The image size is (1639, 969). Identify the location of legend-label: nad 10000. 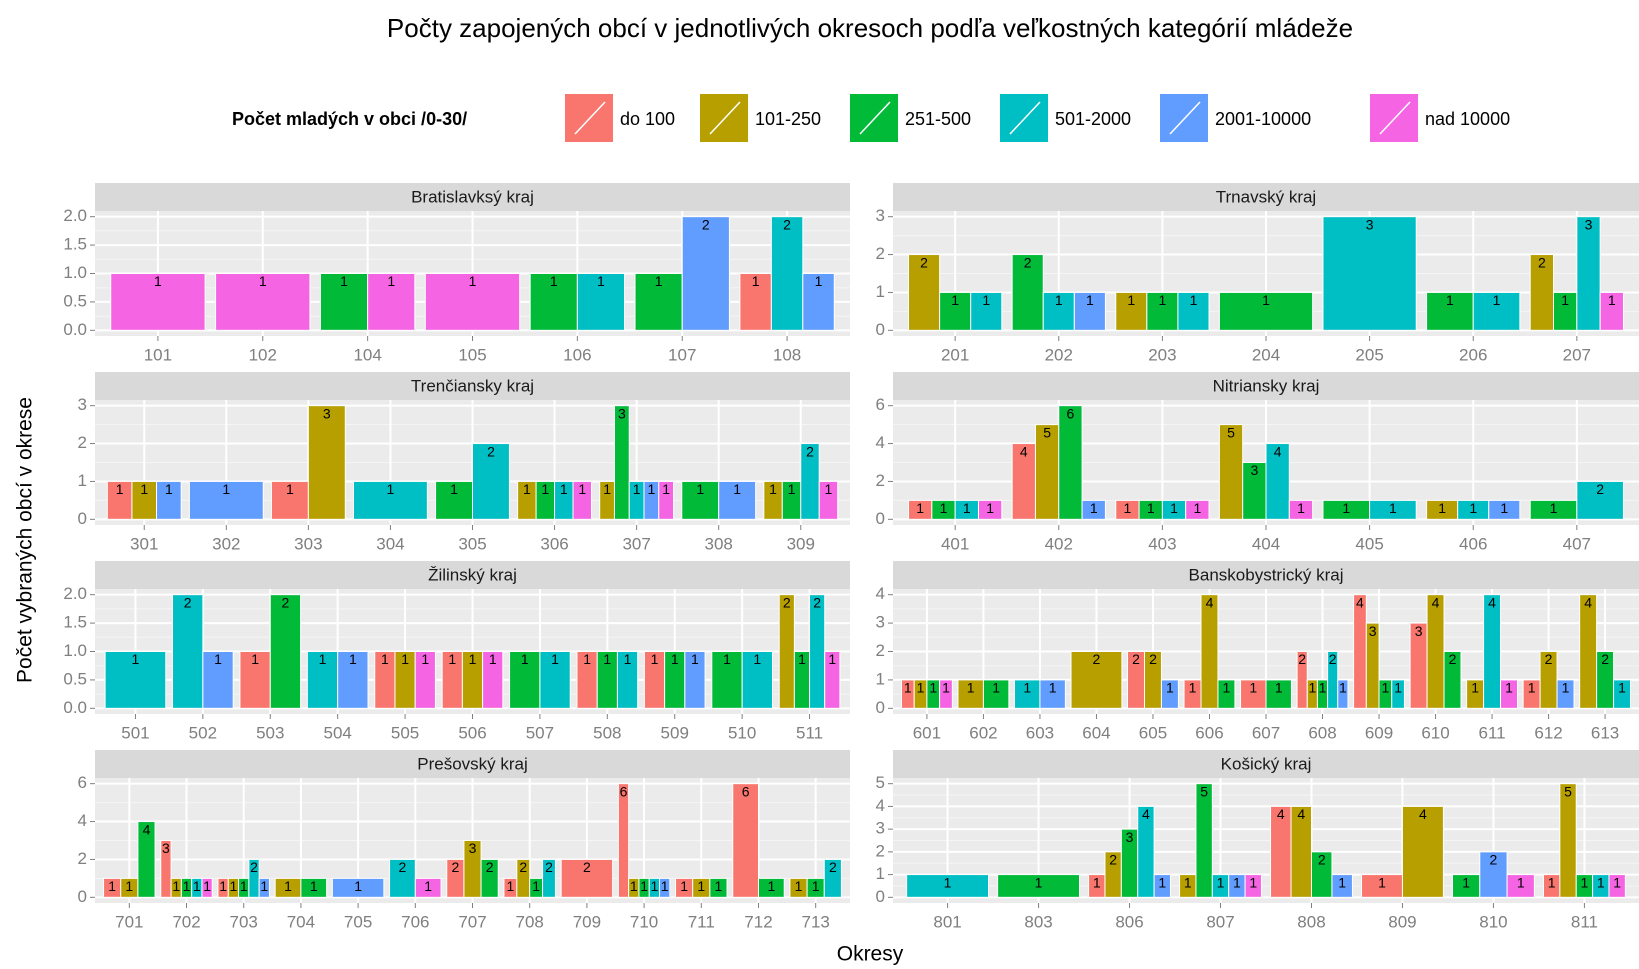
(1467, 119).